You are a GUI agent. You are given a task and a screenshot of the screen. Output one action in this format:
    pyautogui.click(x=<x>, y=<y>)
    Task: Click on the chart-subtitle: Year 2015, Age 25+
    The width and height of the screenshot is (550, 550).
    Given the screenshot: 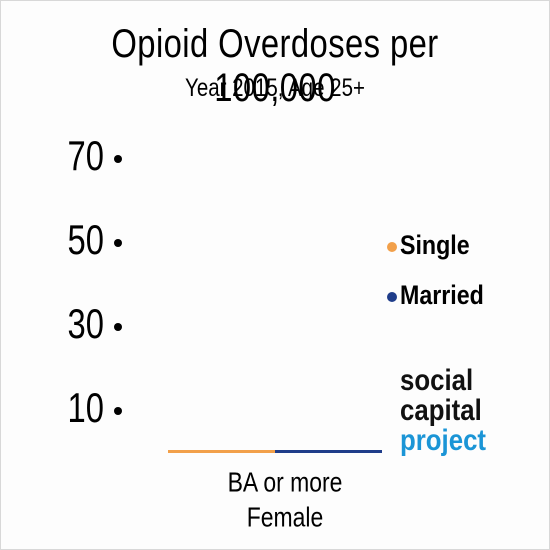 What is the action you would take?
    pyautogui.click(x=275, y=88)
    